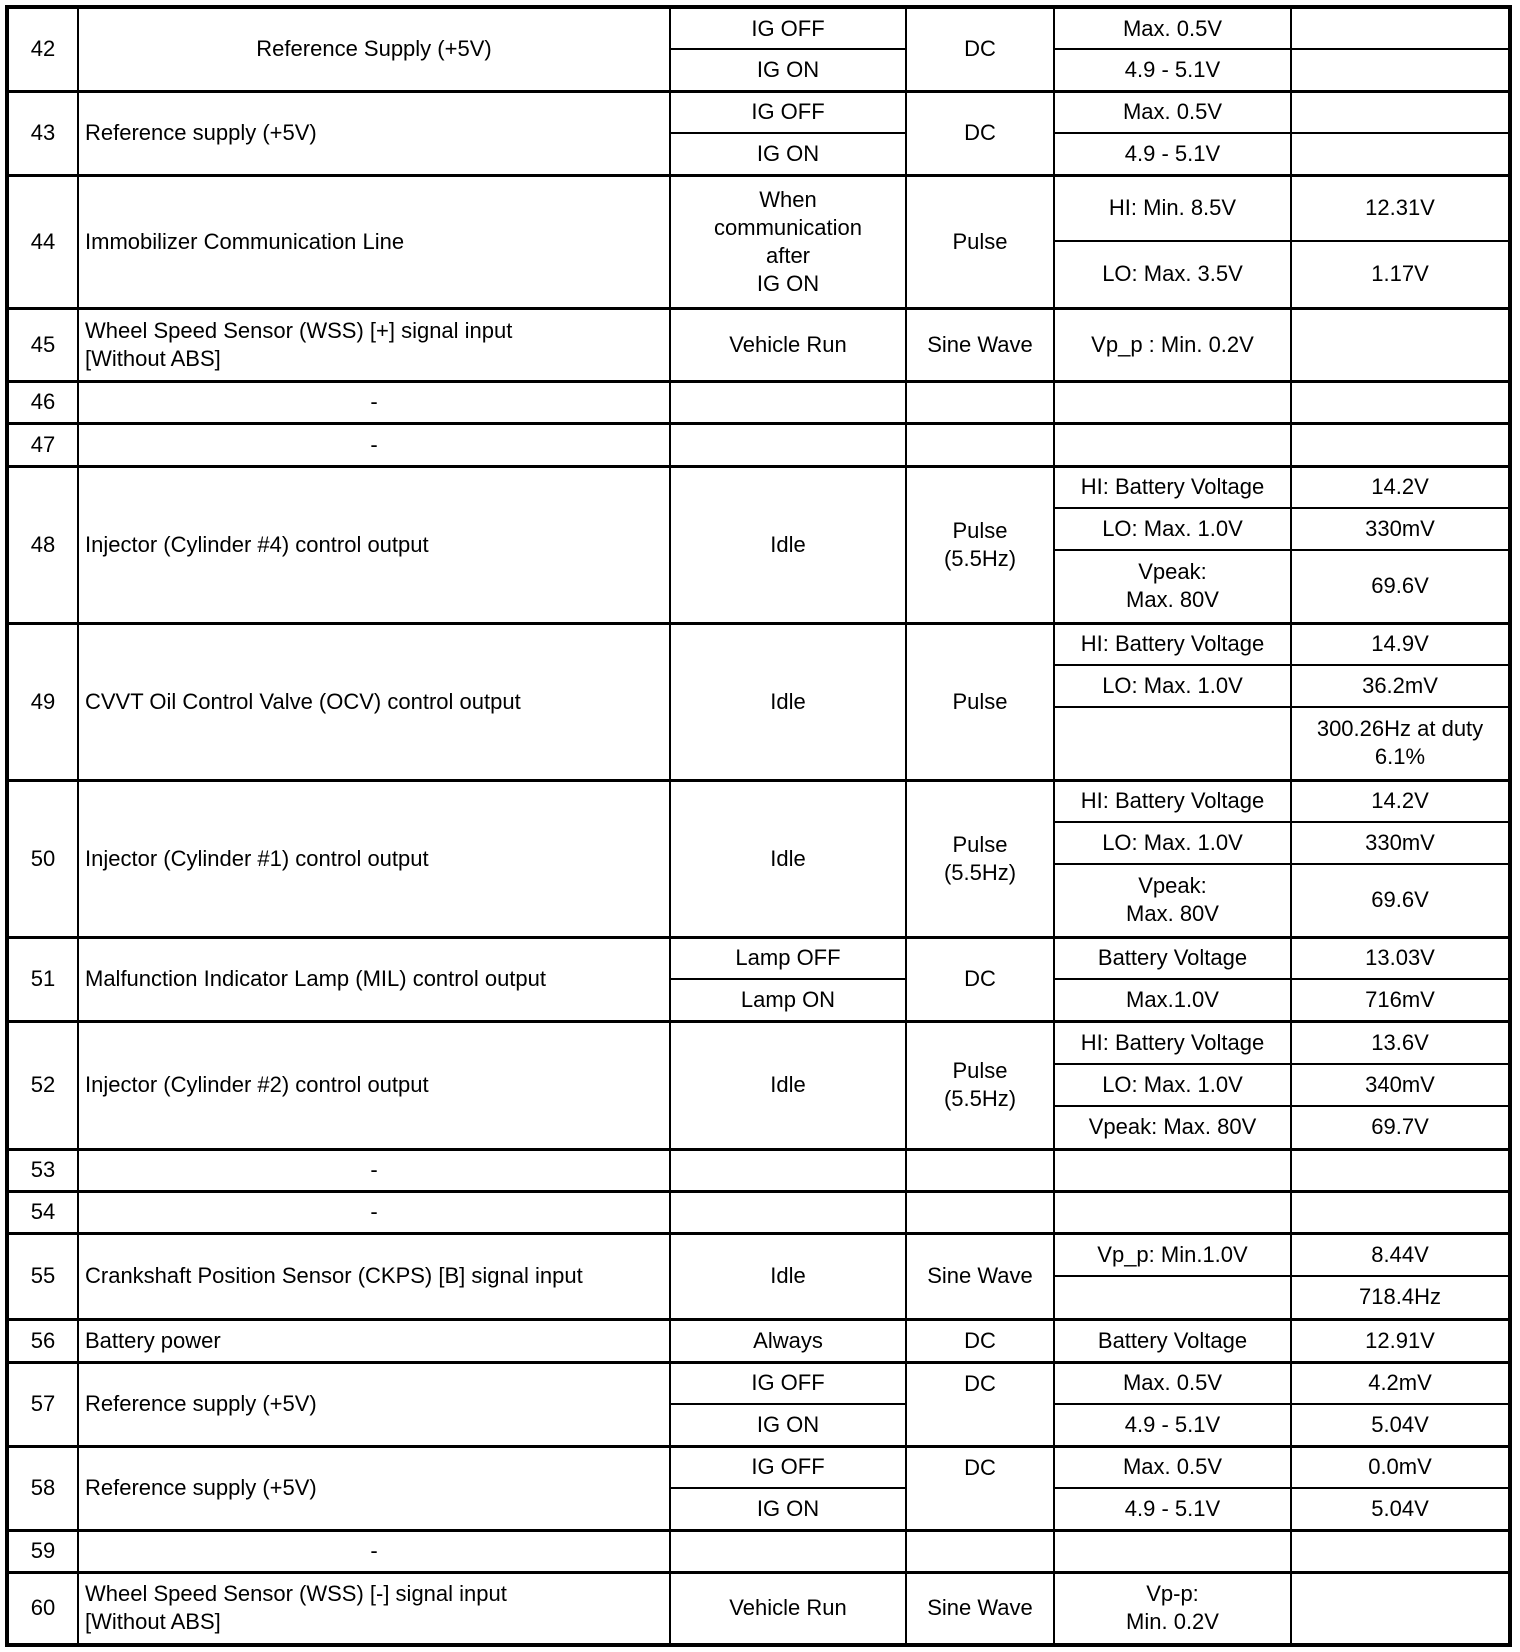 The width and height of the screenshot is (1520, 1652). What do you see at coordinates (980, 858) in the screenshot?
I see `signal-type-cell: Pulse (5.5Hz)` at bounding box center [980, 858].